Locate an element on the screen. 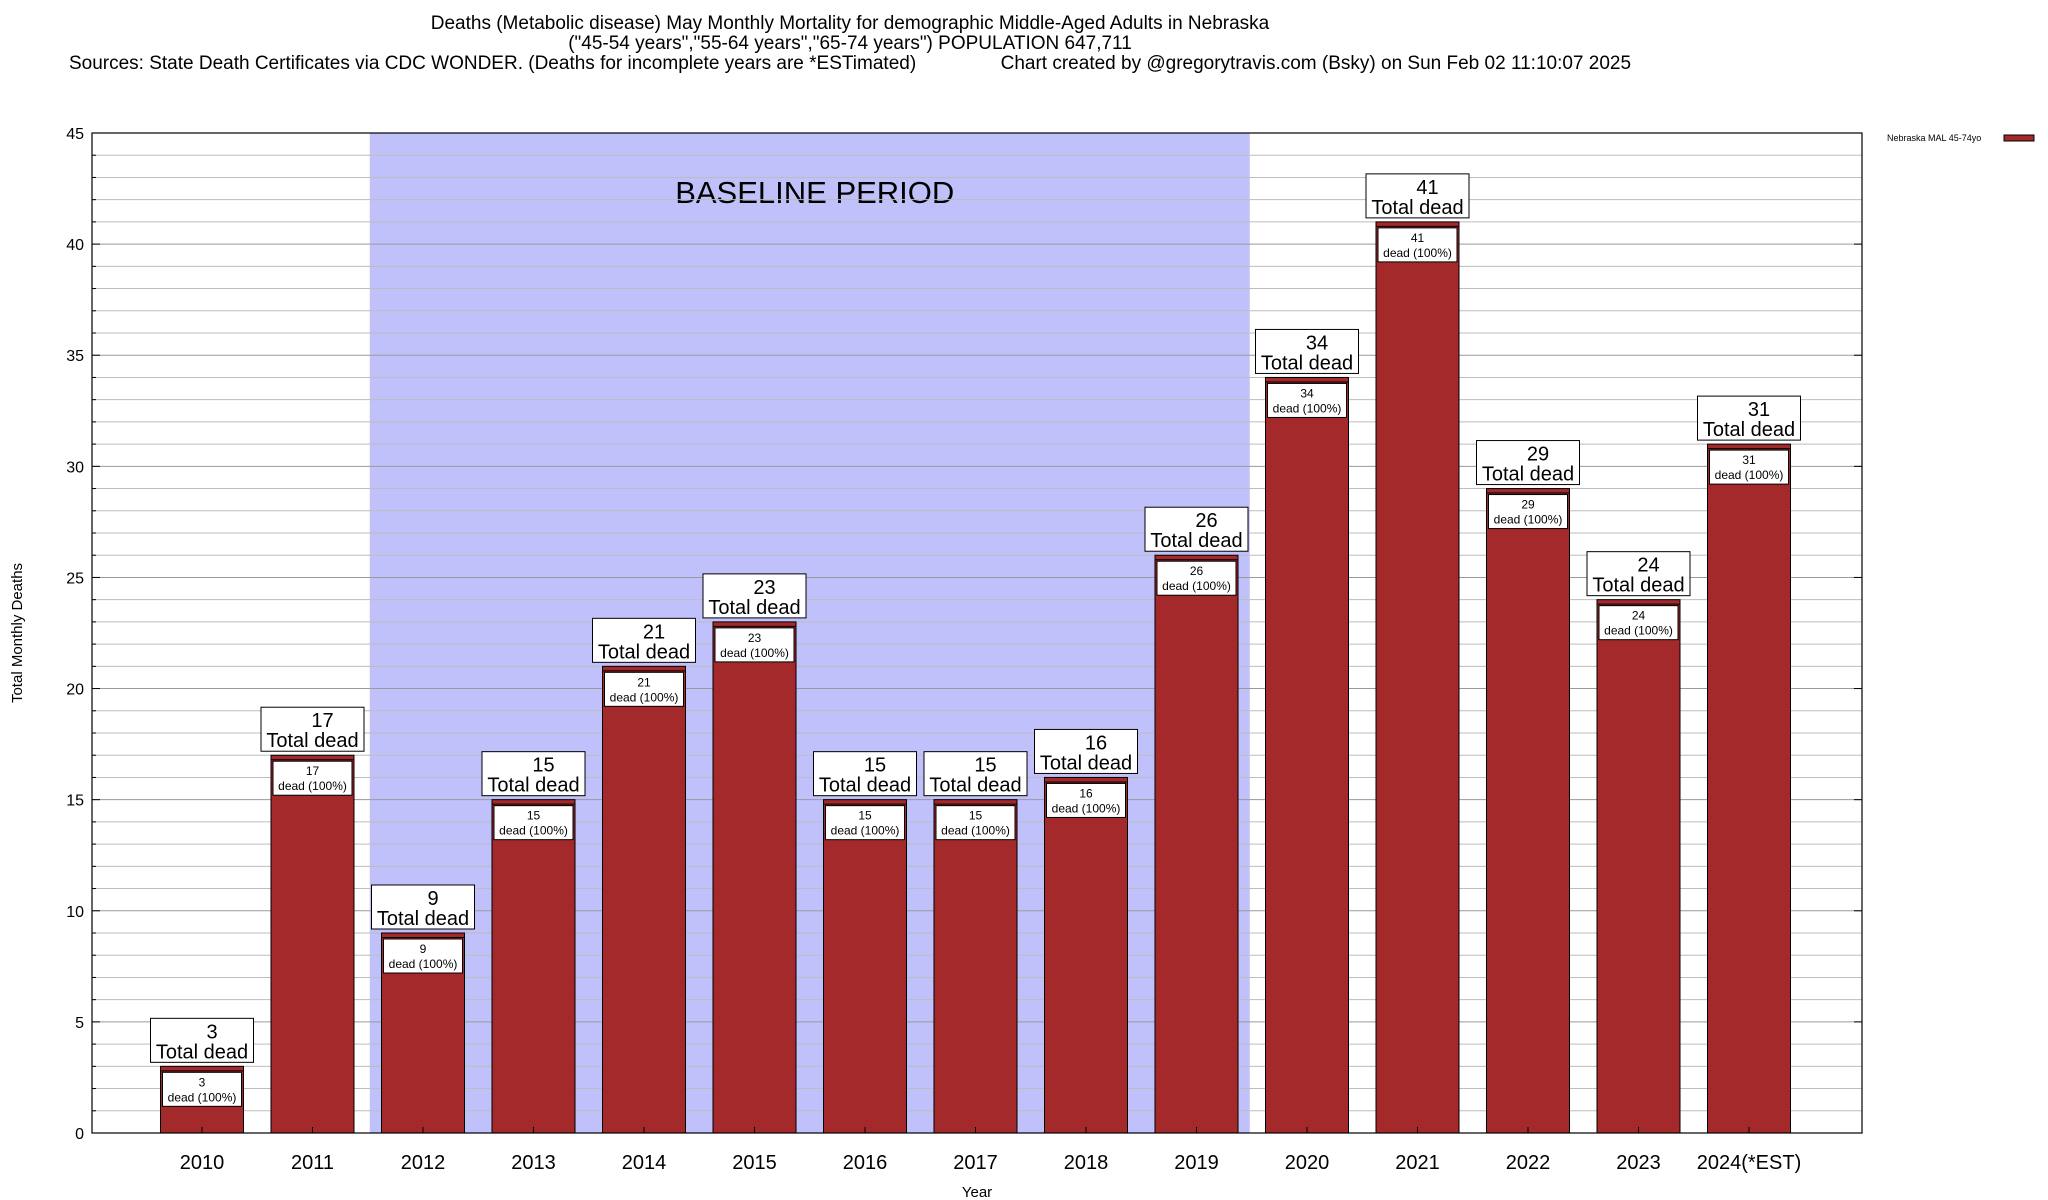 The width and height of the screenshot is (2048, 1200). total-label-value: 23 is located at coordinates (764, 588).